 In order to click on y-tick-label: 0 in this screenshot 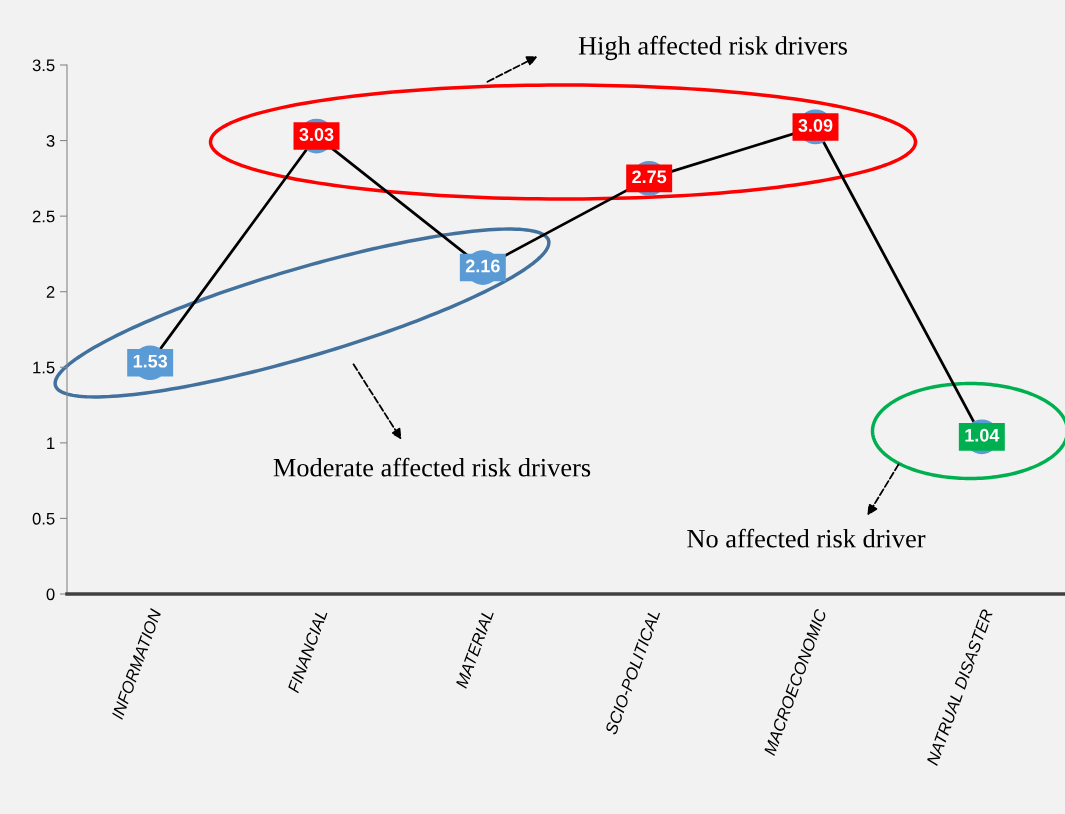, I will do `click(50, 594)`.